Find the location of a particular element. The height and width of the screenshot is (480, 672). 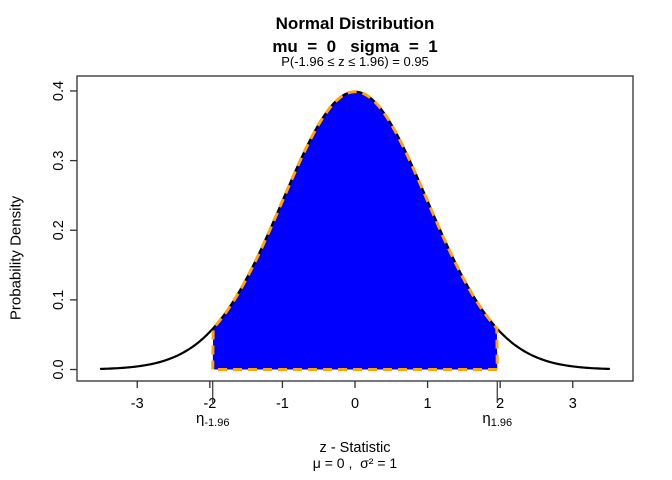

y-tick-label: 0.1 is located at coordinates (59, 300).